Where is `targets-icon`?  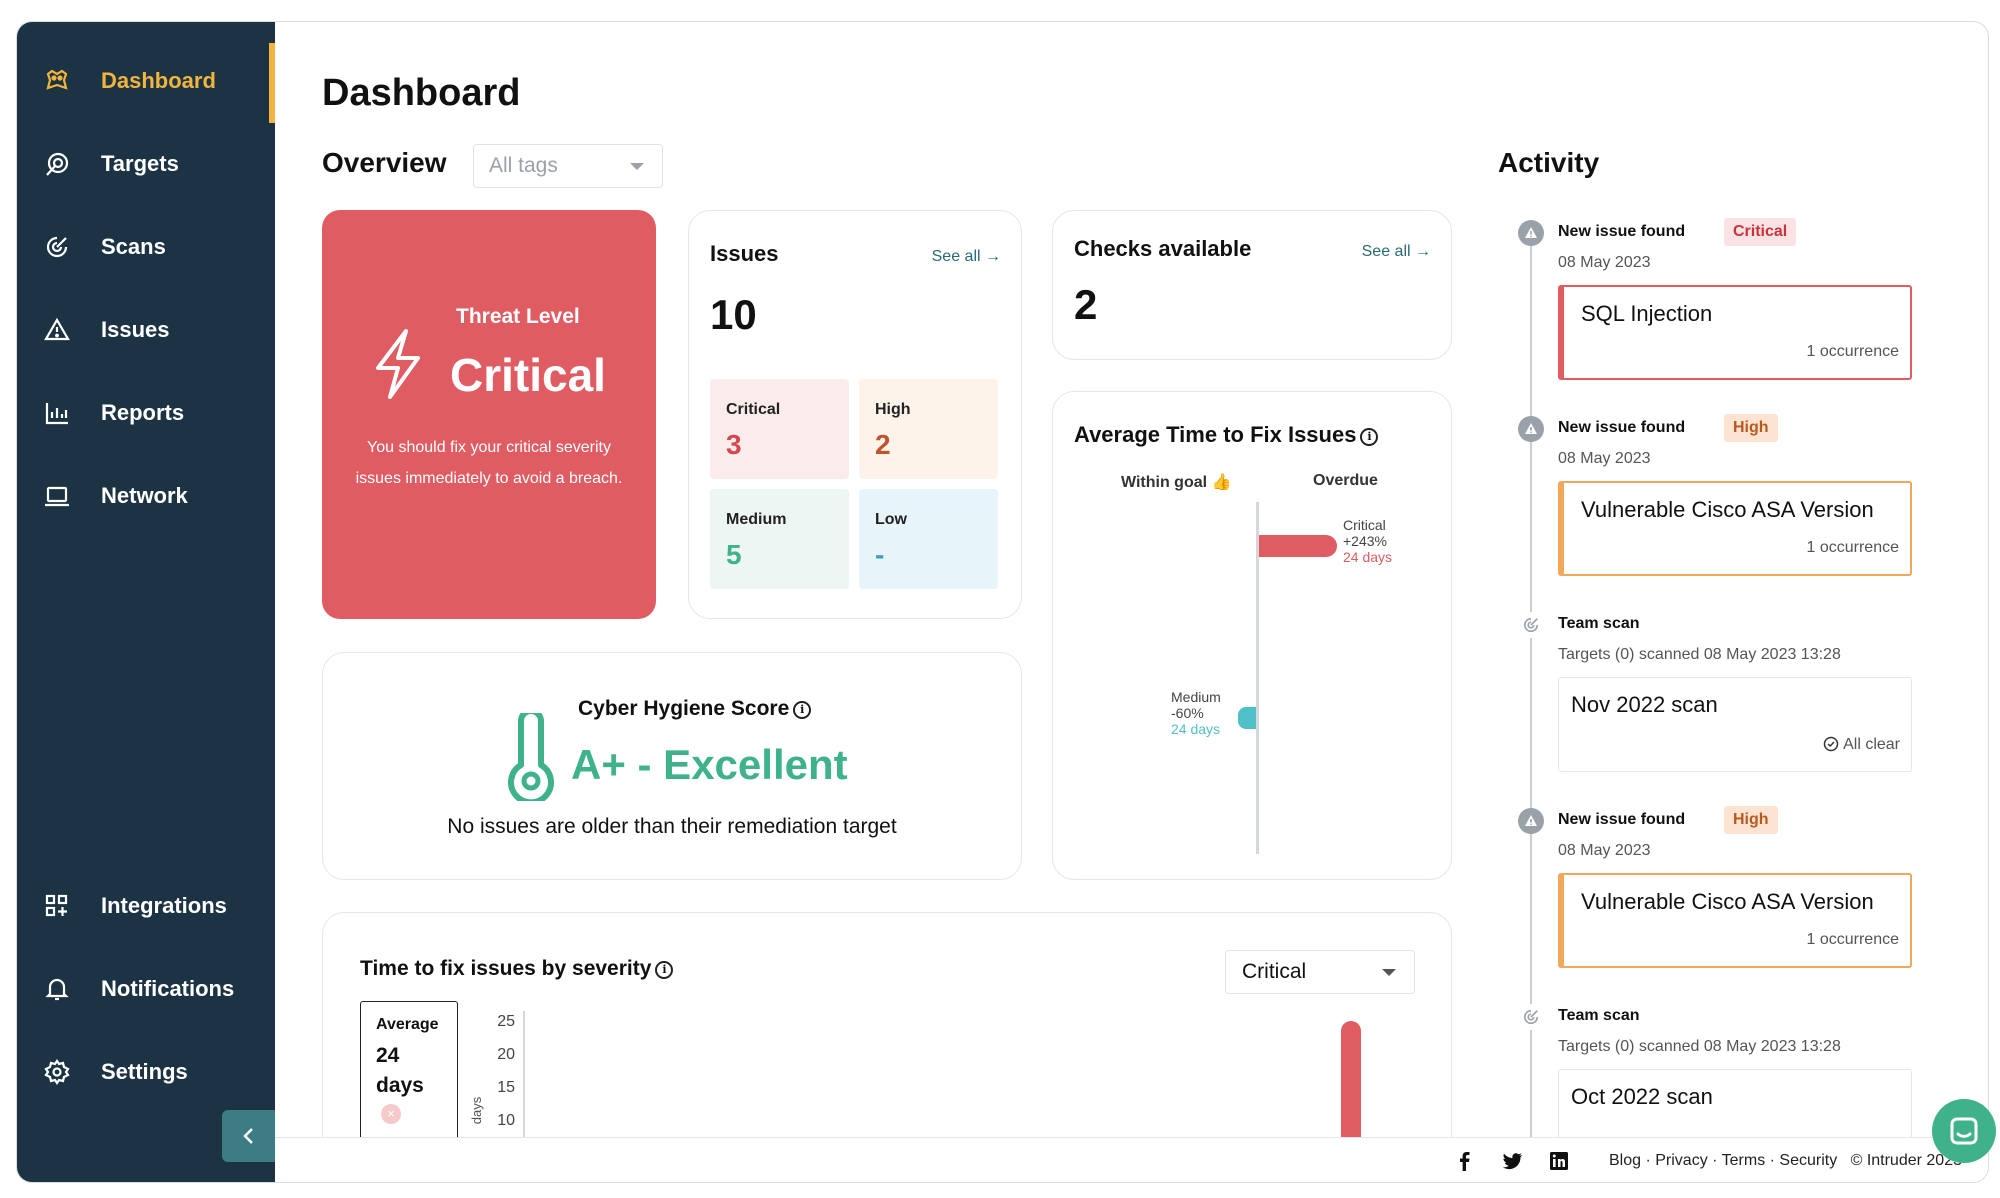 targets-icon is located at coordinates (57, 164).